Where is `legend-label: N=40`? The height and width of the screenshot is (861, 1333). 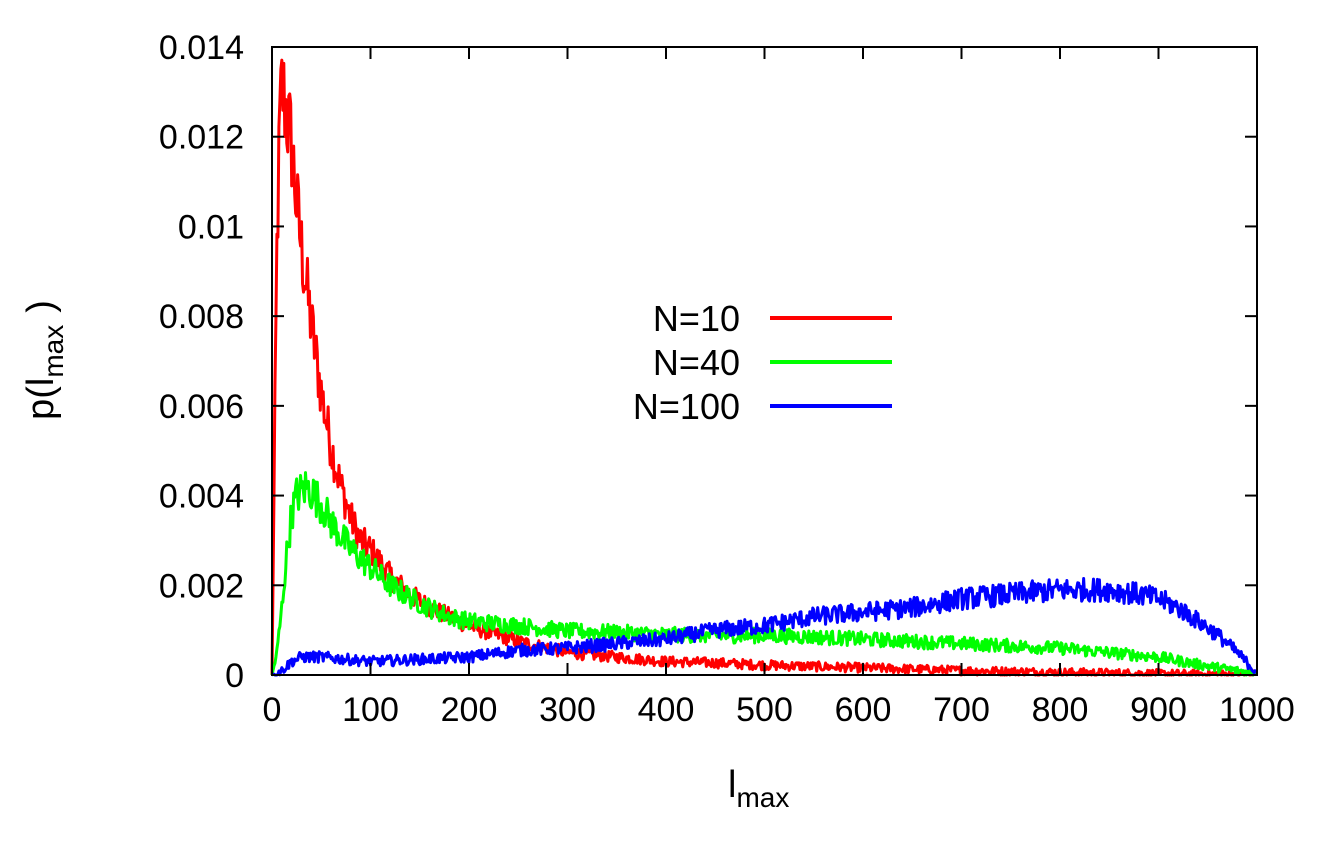
legend-label: N=40 is located at coordinates (696, 362).